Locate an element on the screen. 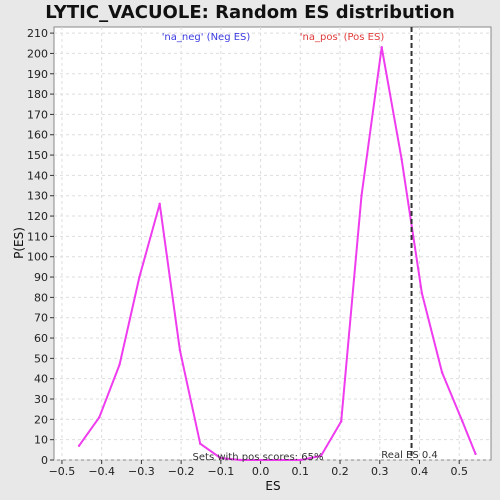  x-tick-label: 0.0 is located at coordinates (261, 471).